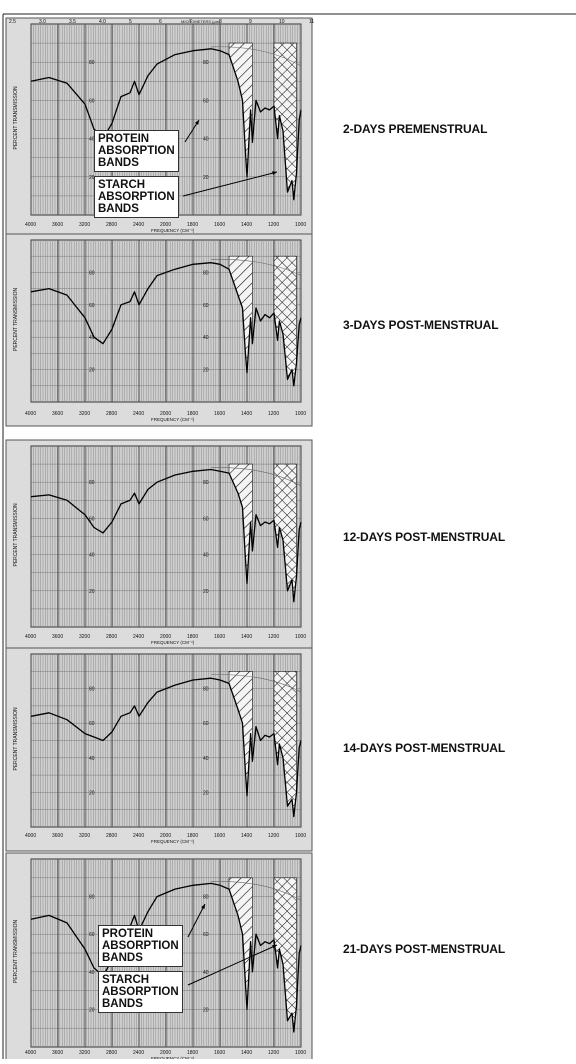  I want to click on top-tick-label: 3.5, so click(72, 22).